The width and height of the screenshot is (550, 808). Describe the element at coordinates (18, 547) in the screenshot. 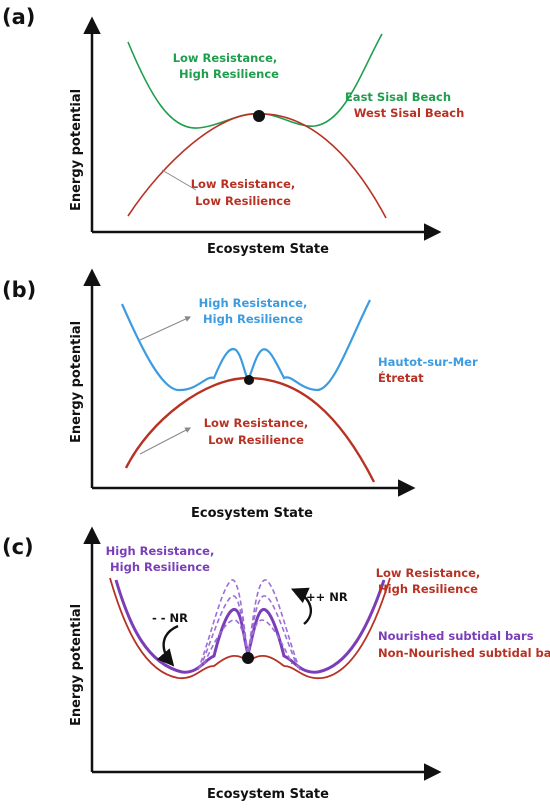

I see `panel-label: (c)` at that location.